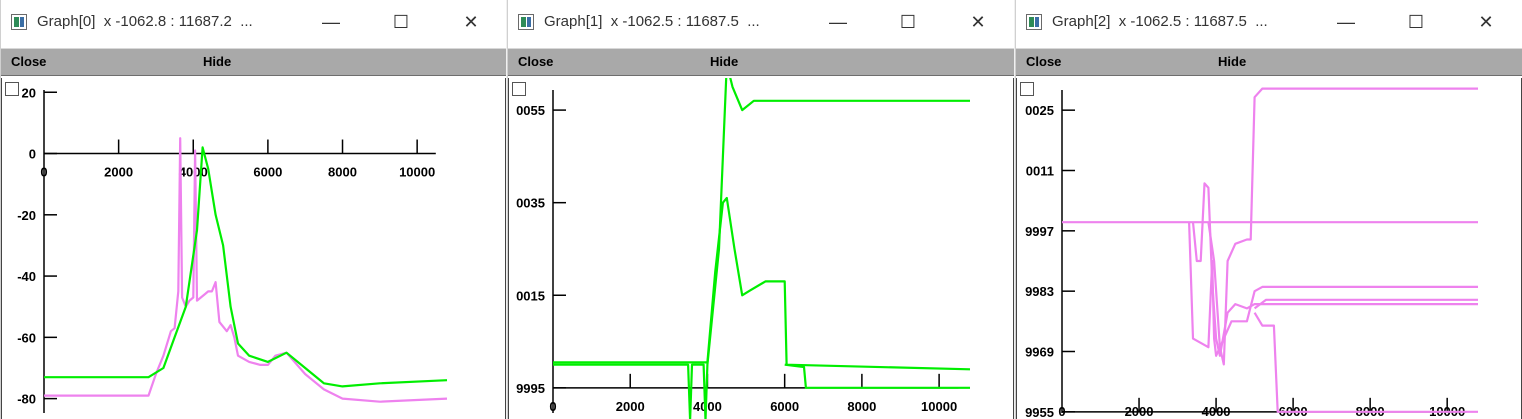 This screenshot has width=1522, height=419. I want to click on y-tick-label: 0015, so click(530, 295).